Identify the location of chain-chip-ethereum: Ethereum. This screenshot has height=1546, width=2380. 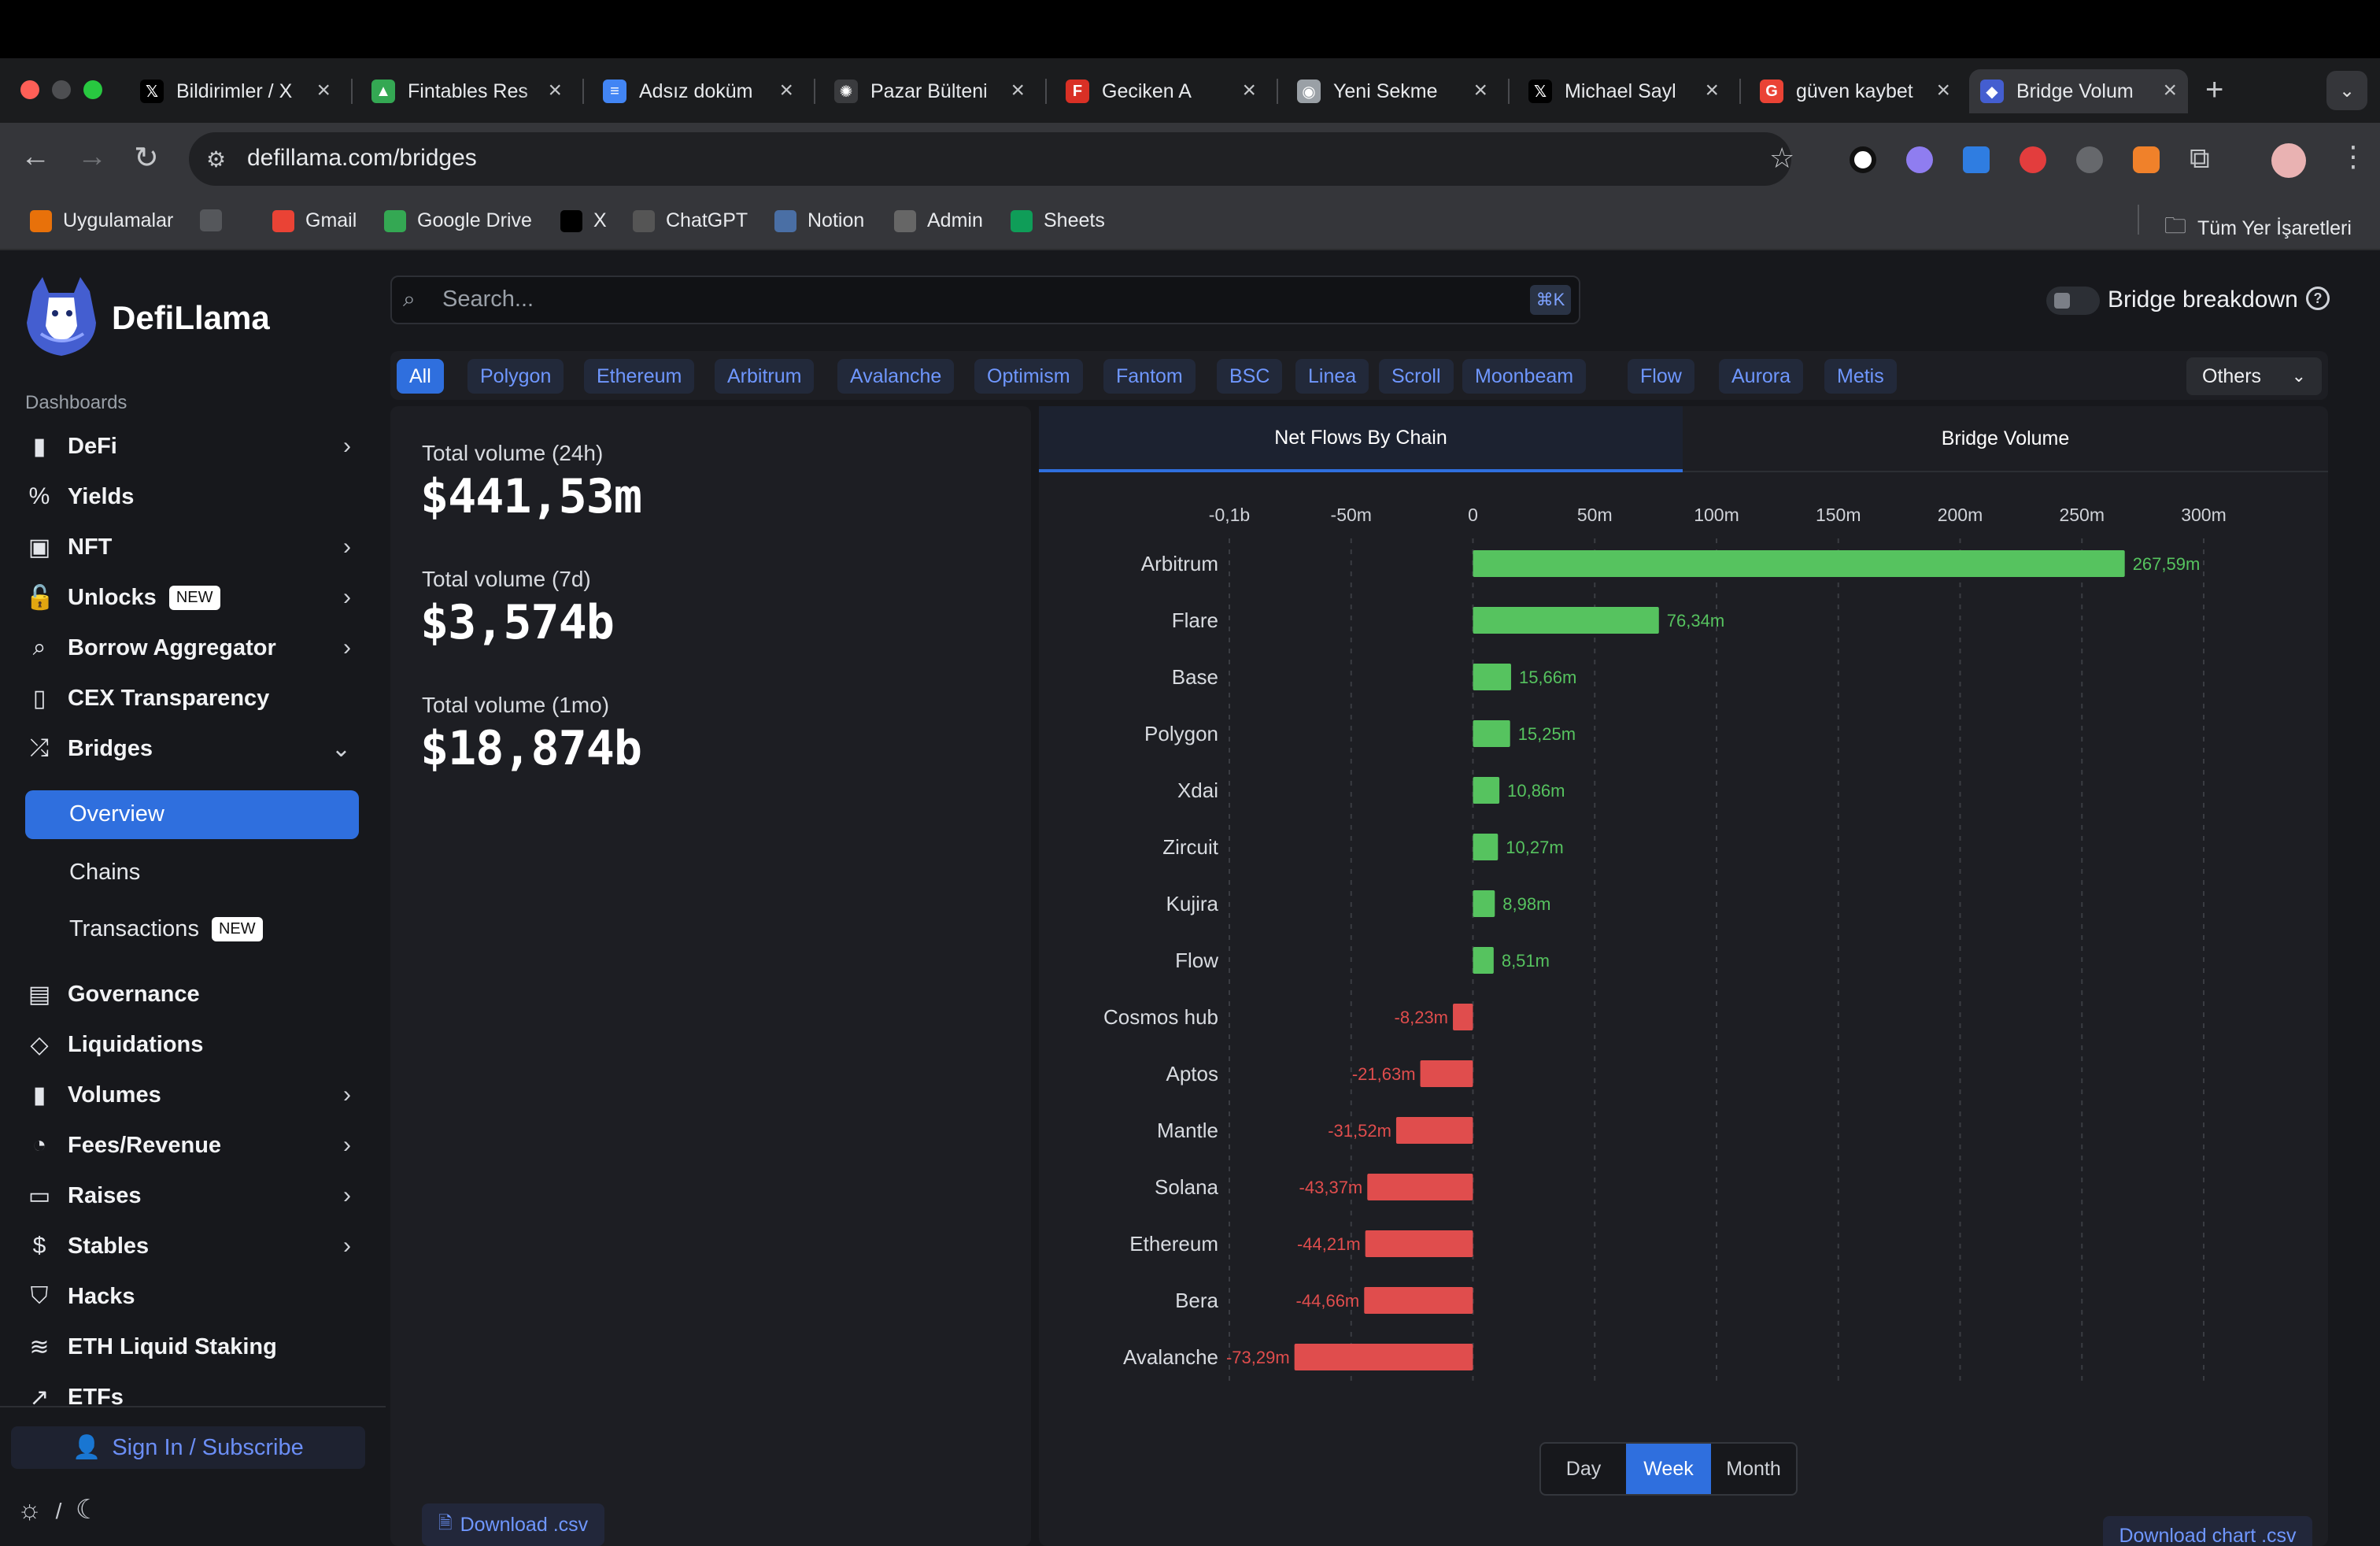
(639, 376).